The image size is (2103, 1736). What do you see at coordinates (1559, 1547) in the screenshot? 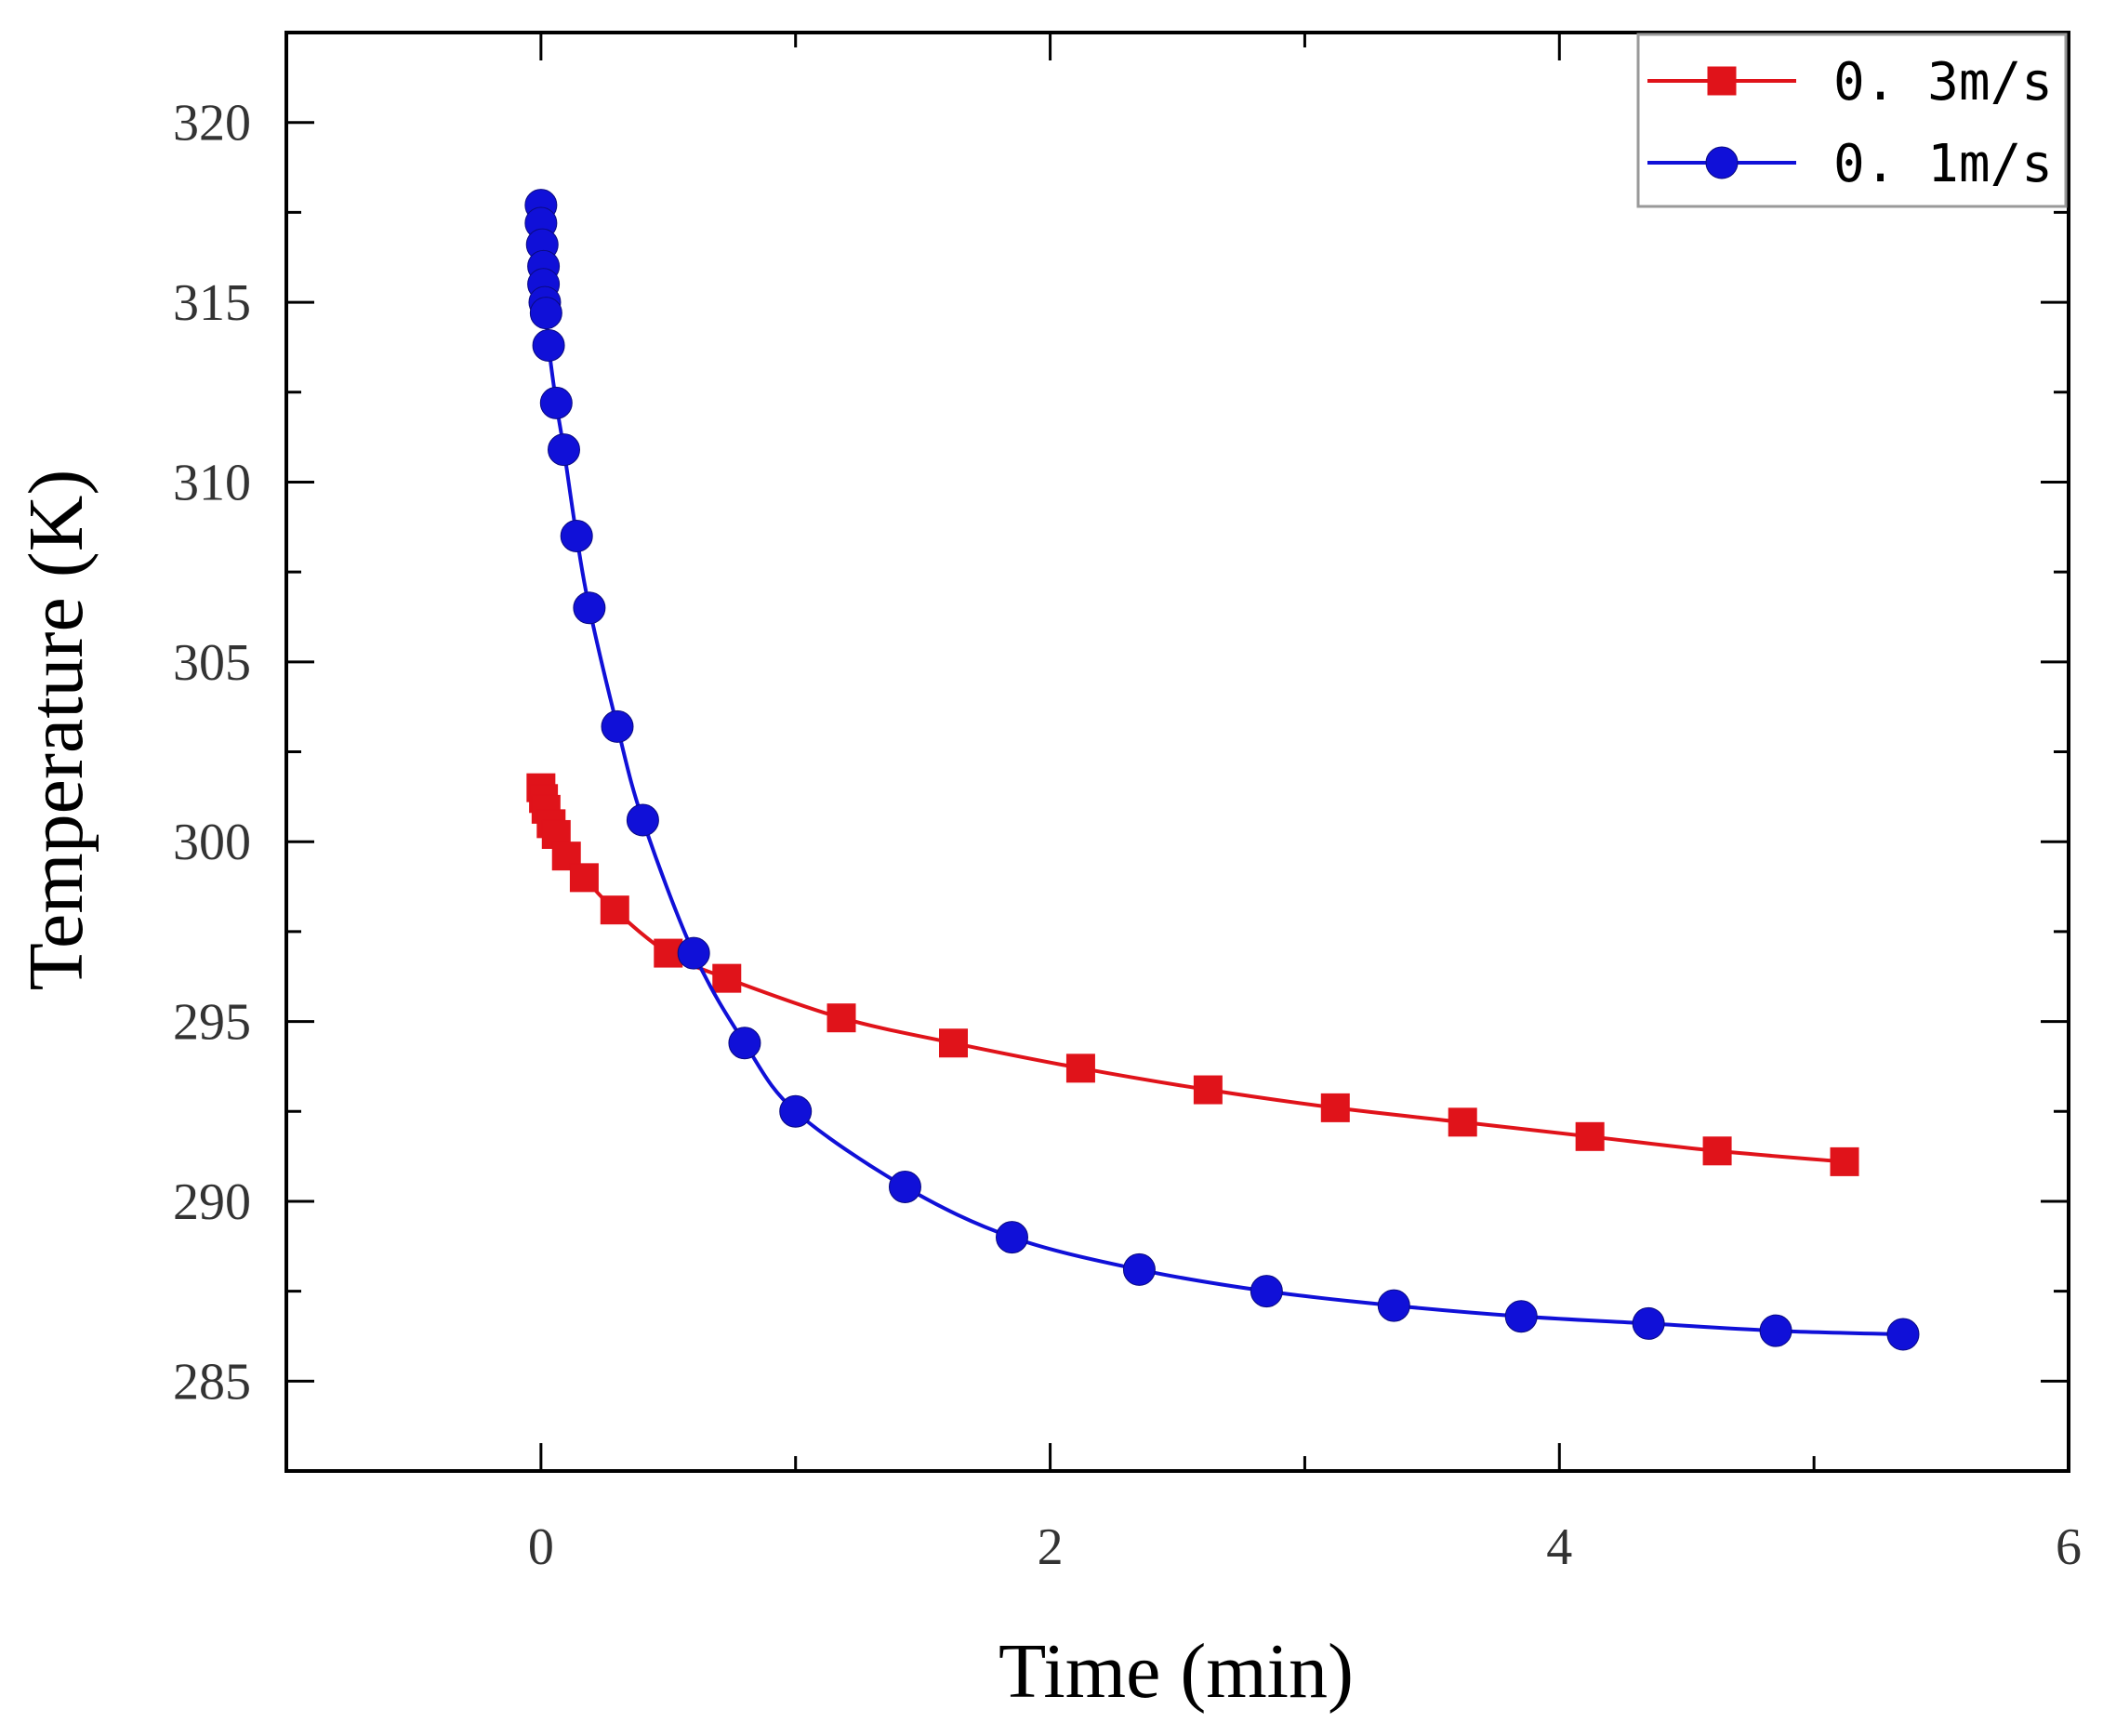
I see `x-tick-label: 4` at bounding box center [1559, 1547].